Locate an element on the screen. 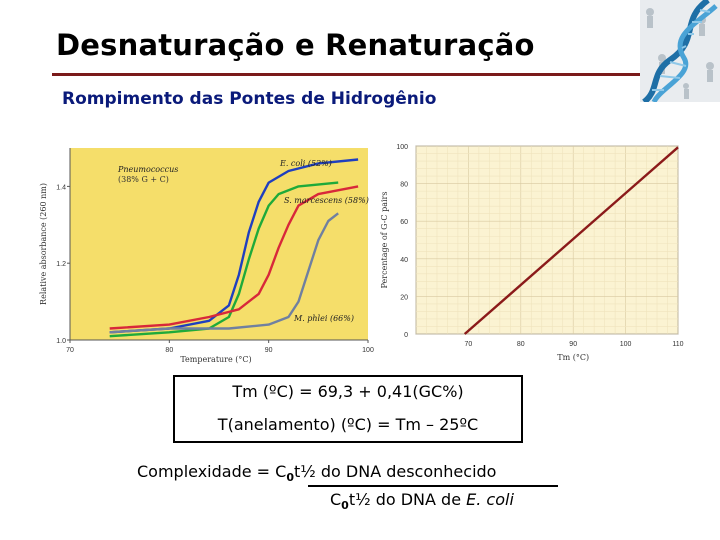 Image resolution: width=720 pixels, height=540 pixels. y-tick-label: 1.4 is located at coordinates (61, 187).